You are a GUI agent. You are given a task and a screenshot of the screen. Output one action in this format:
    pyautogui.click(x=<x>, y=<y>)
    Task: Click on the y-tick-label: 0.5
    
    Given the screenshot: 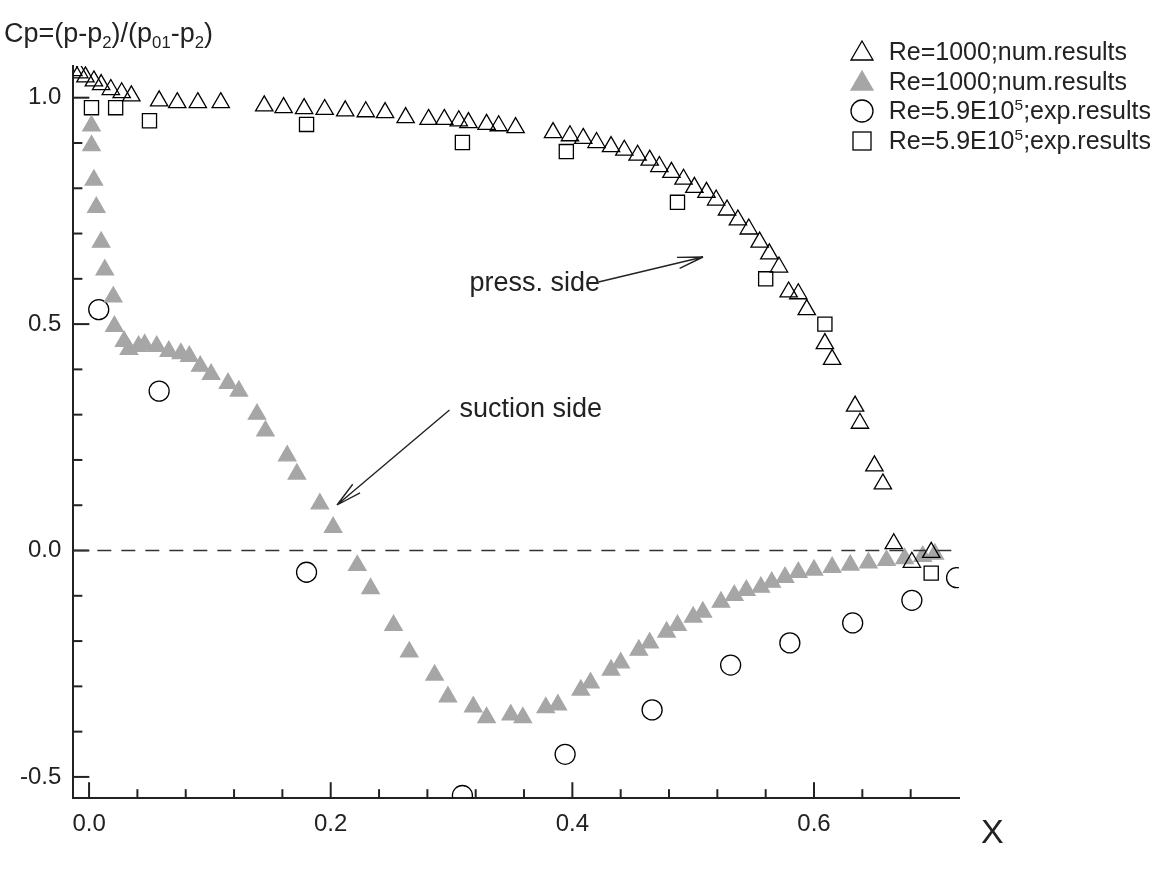 What is the action you would take?
    pyautogui.click(x=44, y=322)
    